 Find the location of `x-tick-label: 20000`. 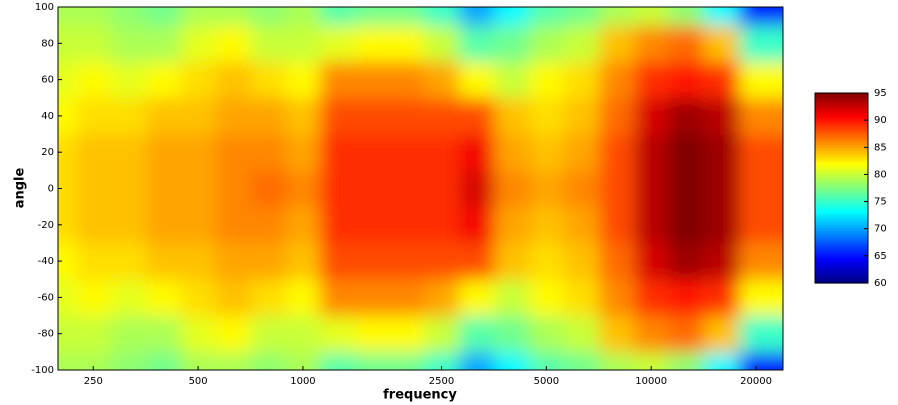

x-tick-label: 20000 is located at coordinates (756, 381).